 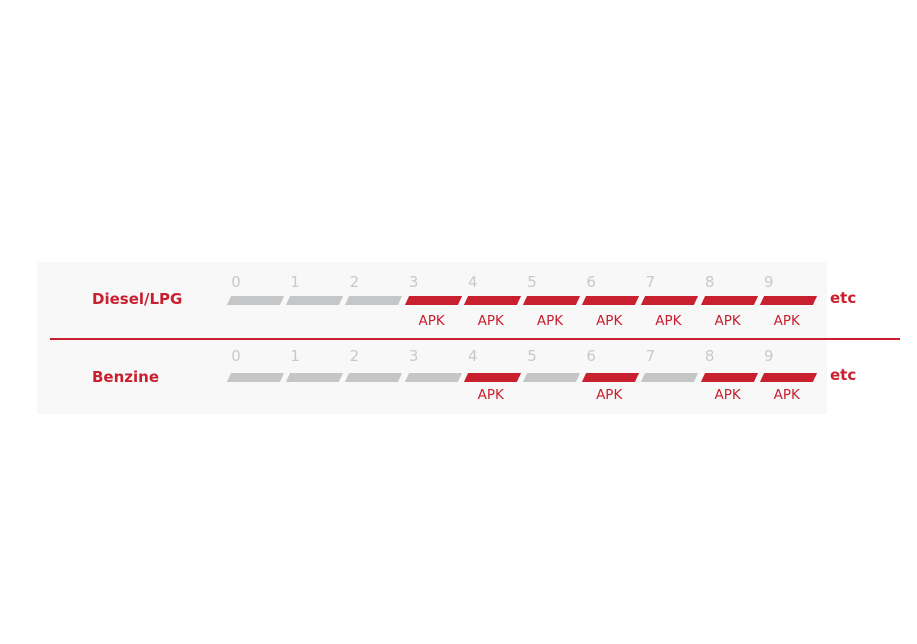 I want to click on divider-line, so click(x=475, y=339).